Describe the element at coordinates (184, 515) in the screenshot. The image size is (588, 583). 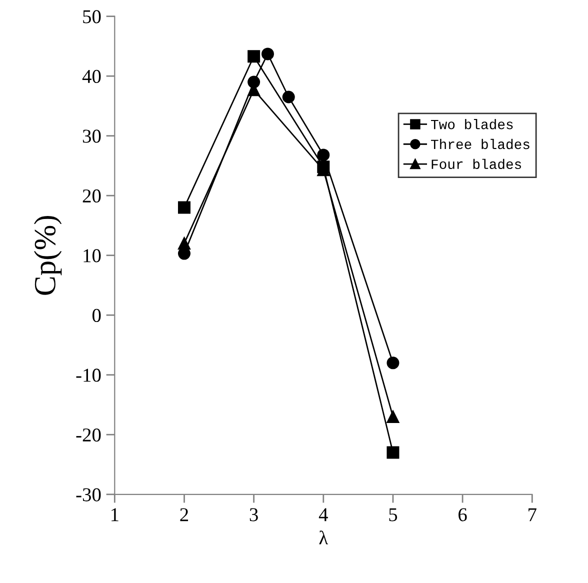
I see `x-tick-label: 2` at that location.